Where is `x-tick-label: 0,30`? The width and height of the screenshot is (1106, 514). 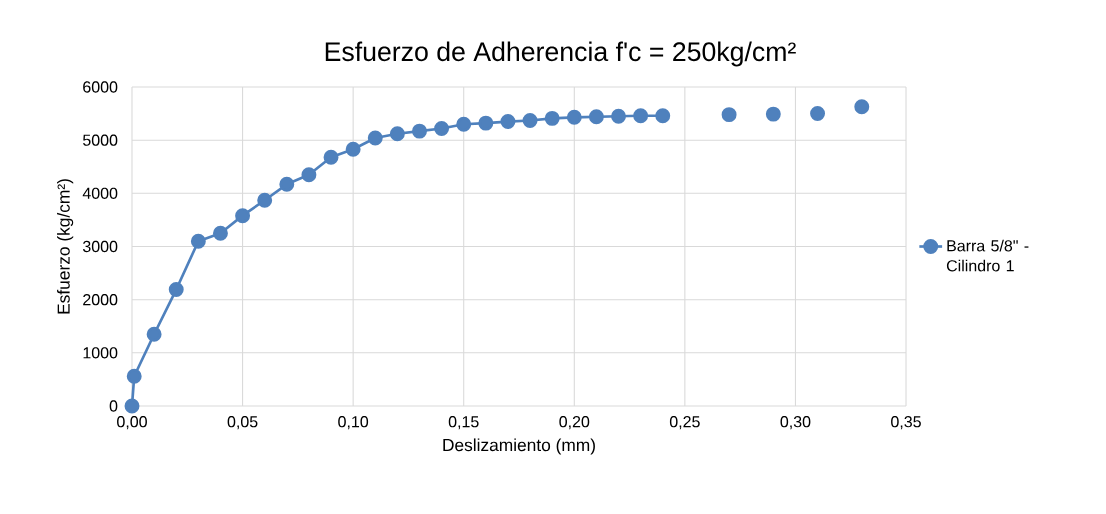 x-tick-label: 0,30 is located at coordinates (795, 423).